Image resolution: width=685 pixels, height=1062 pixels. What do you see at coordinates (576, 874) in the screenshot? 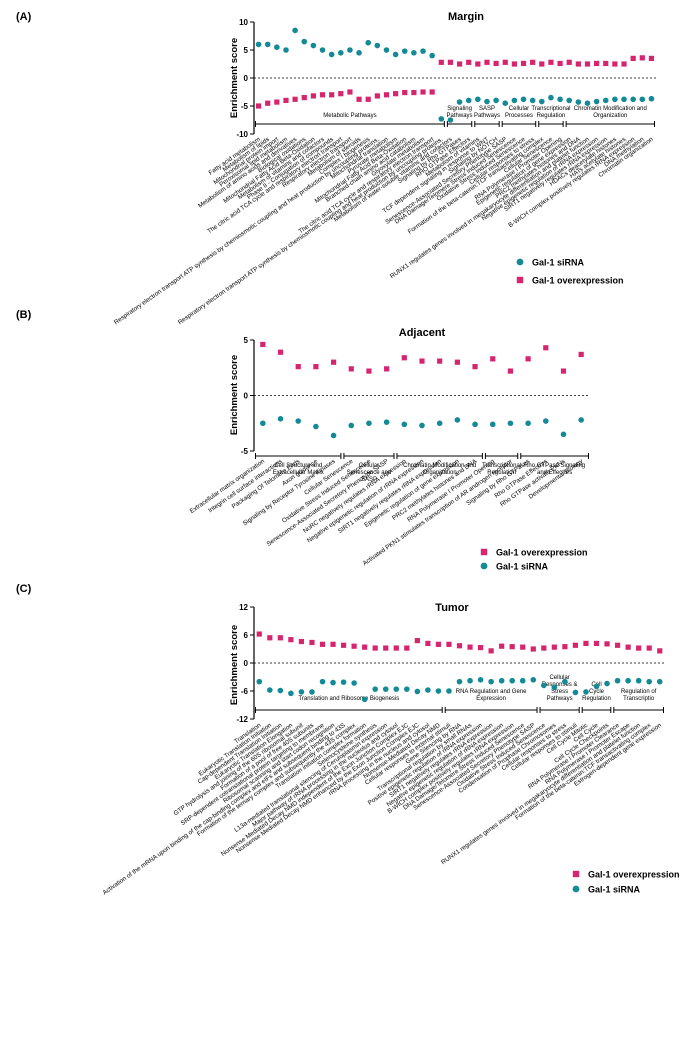
I see `legend-marker-overexpression` at bounding box center [576, 874].